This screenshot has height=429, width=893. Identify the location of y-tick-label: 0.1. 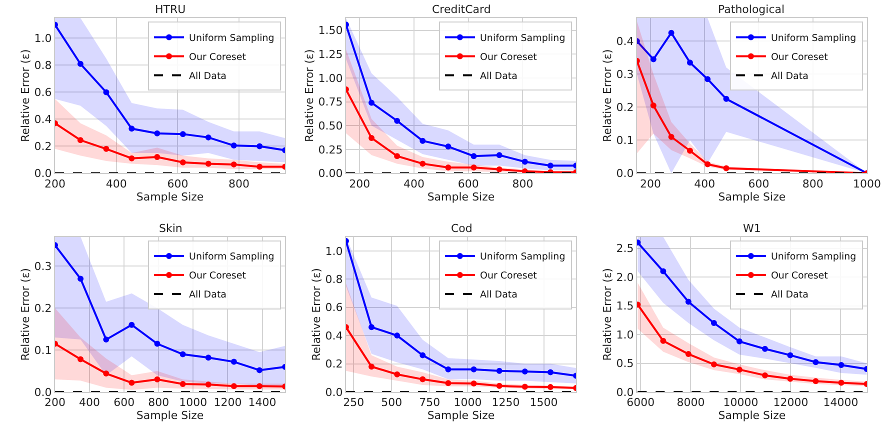
(625, 141).